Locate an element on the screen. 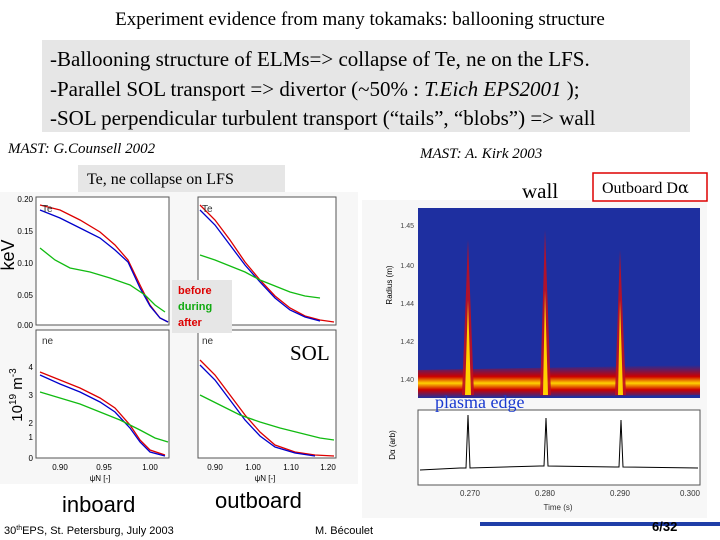  emission-band is located at coordinates (559, 381).